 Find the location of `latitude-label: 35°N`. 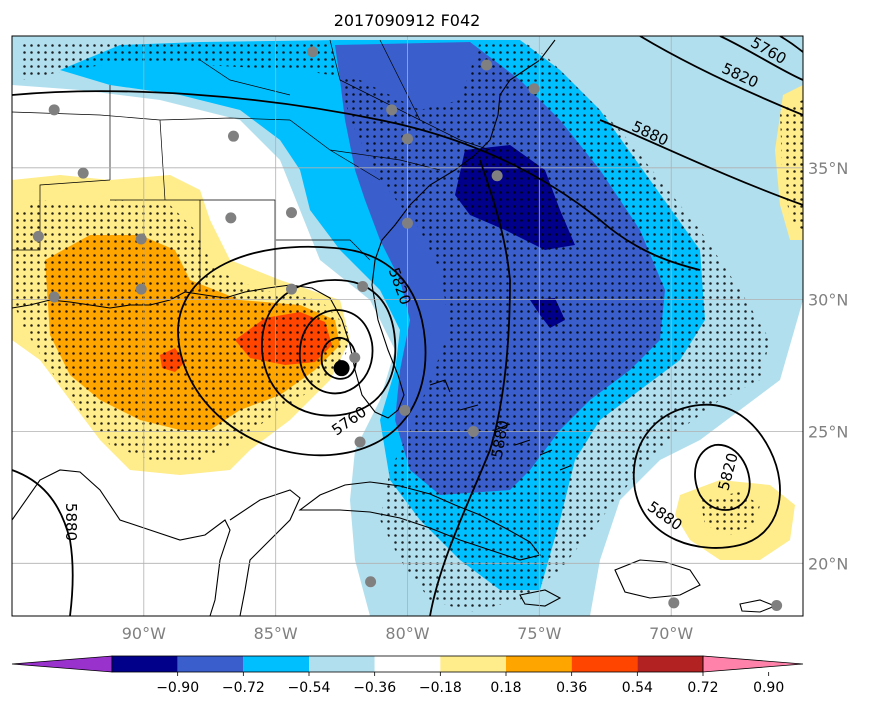

latitude-label: 35°N is located at coordinates (828, 168).